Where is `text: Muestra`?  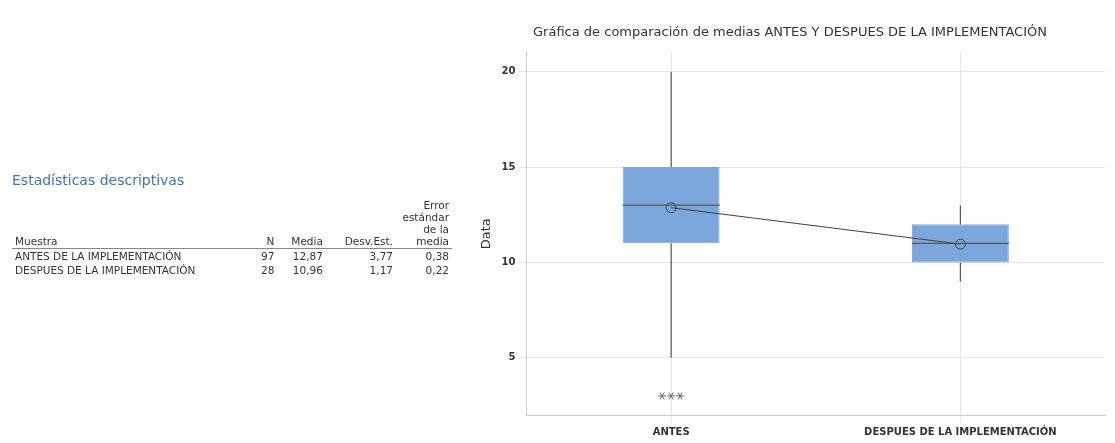 text: Muestra is located at coordinates (132, 223).